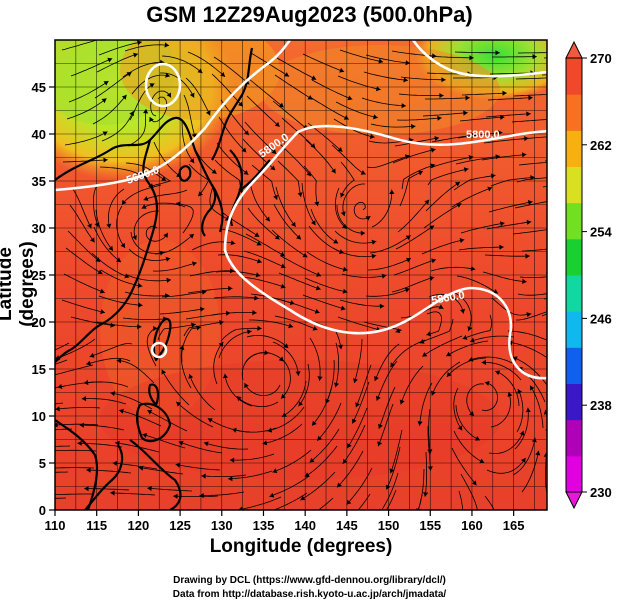  I want to click on x-tick-label: 140, so click(305, 525).